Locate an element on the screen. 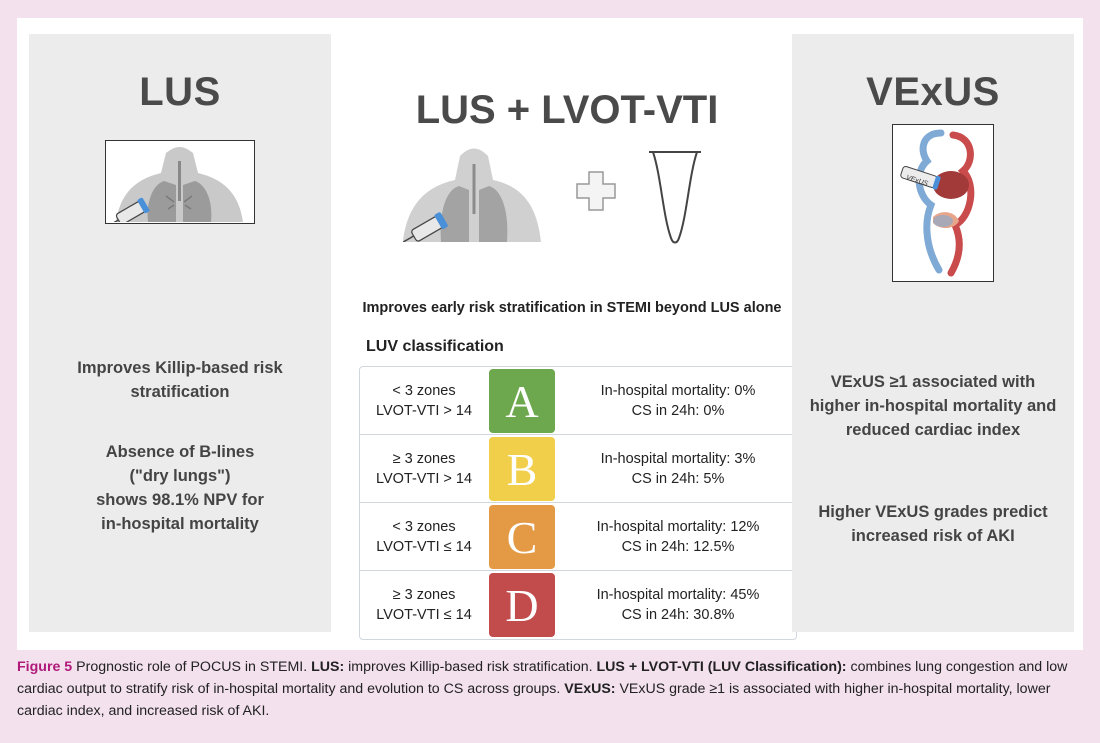 The width and height of the screenshot is (1100, 743). outcome-cs: CS in 24h: 0% is located at coordinates (678, 411).